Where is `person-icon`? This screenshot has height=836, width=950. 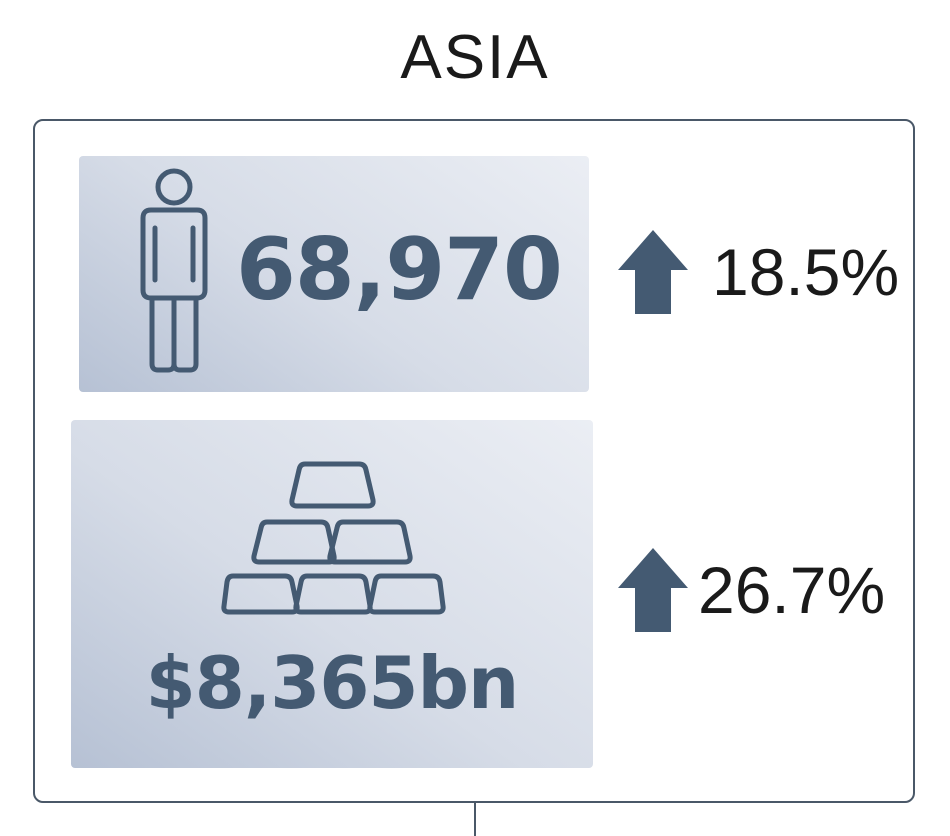
person-icon is located at coordinates (174, 270).